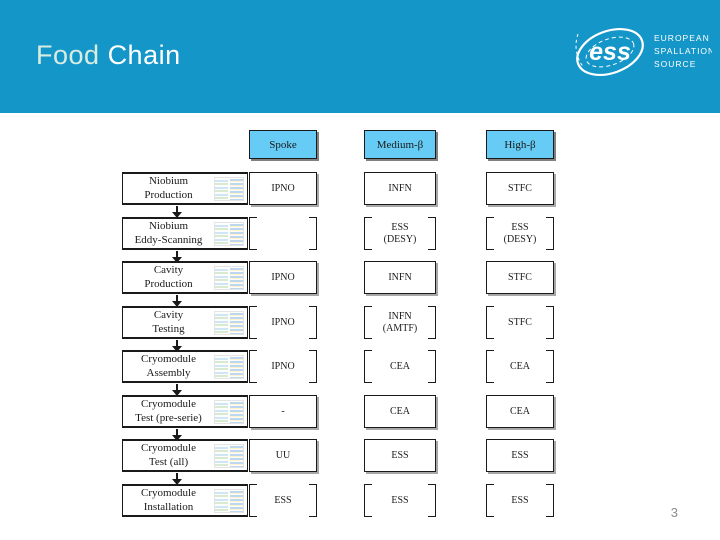  What do you see at coordinates (283, 188) in the screenshot?
I see `cell-spoke-1: IPNO` at bounding box center [283, 188].